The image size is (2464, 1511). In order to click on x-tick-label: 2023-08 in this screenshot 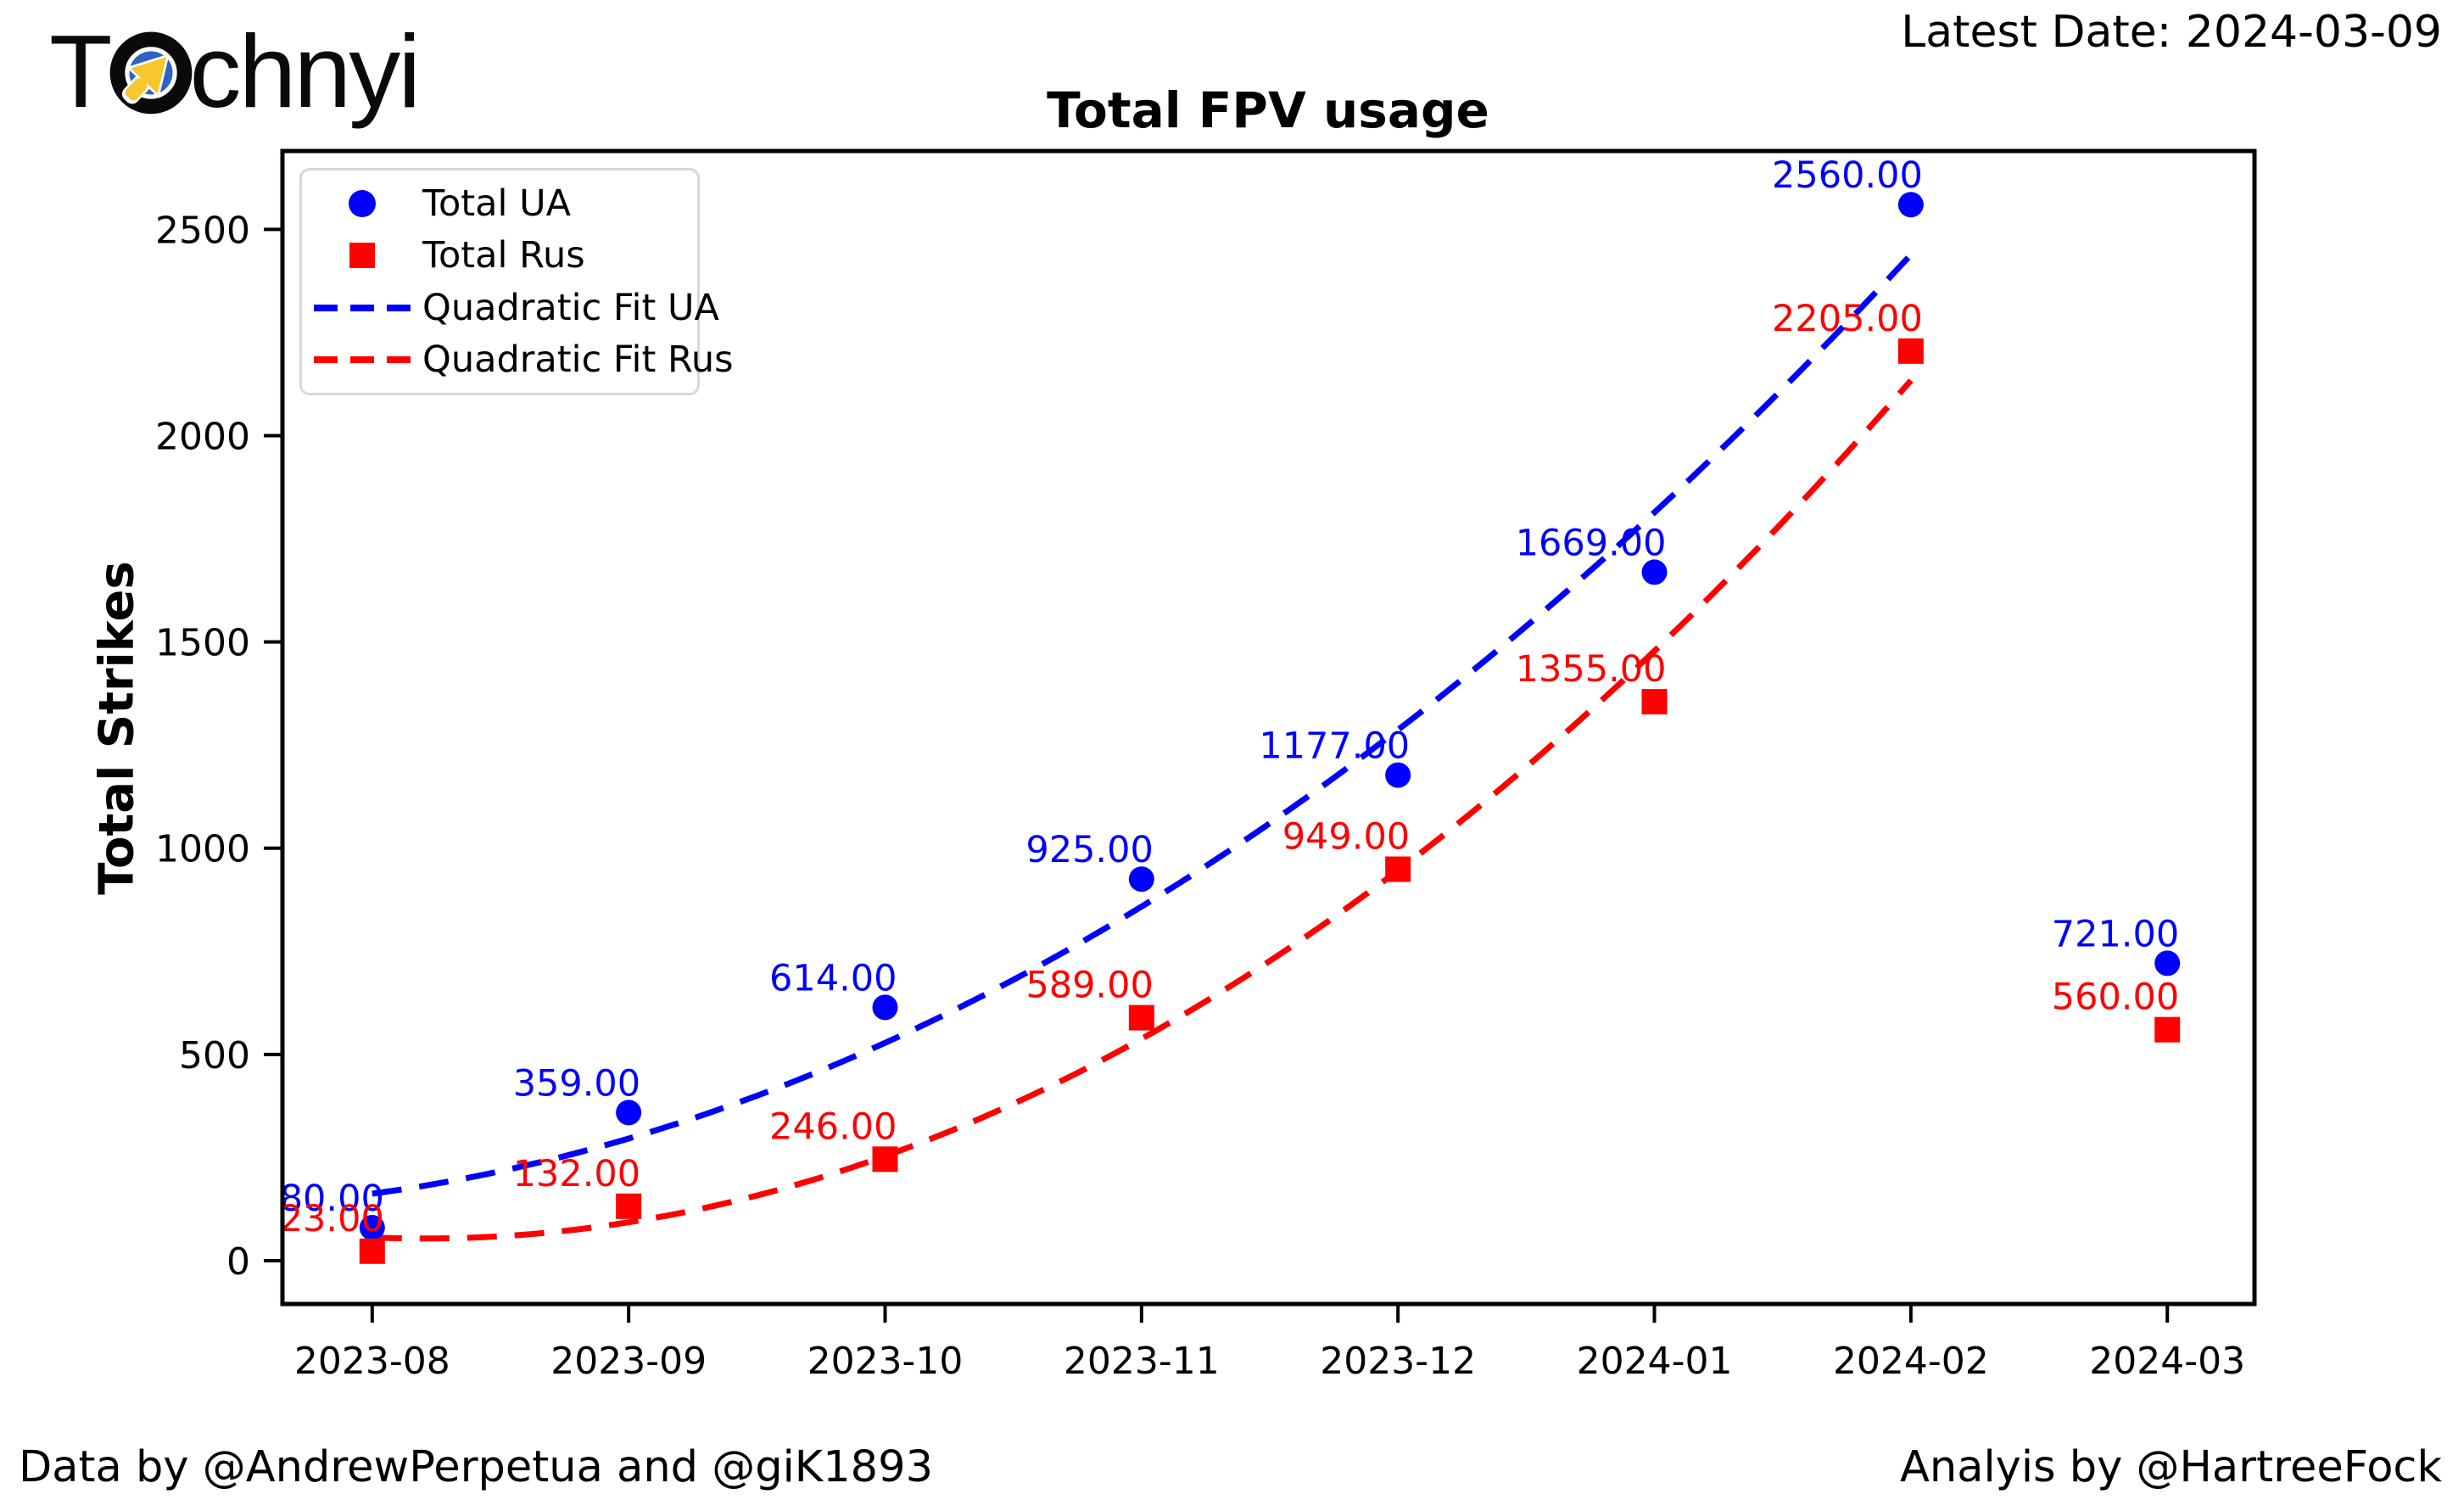, I will do `click(372, 1361)`.